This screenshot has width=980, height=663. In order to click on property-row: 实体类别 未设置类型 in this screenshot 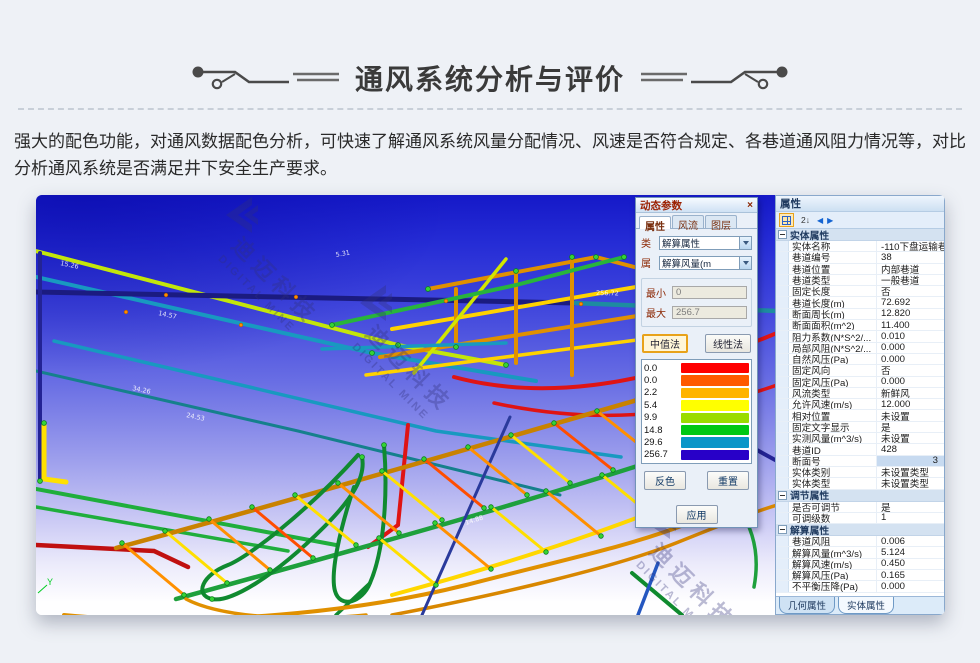, I will do `click(860, 472)`.